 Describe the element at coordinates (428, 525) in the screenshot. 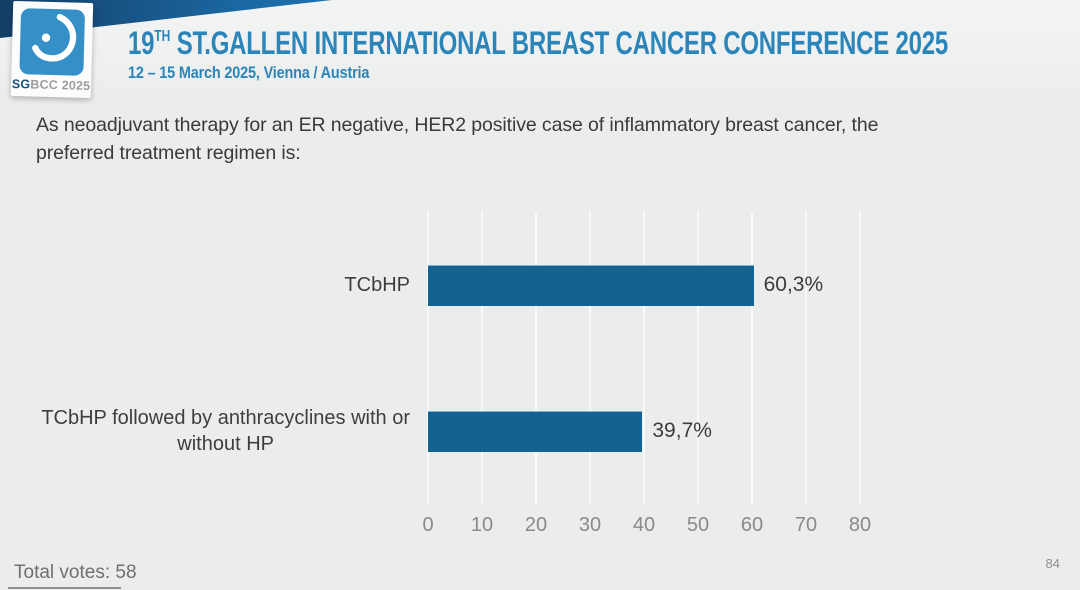

I see `x-tick-label: 0` at that location.